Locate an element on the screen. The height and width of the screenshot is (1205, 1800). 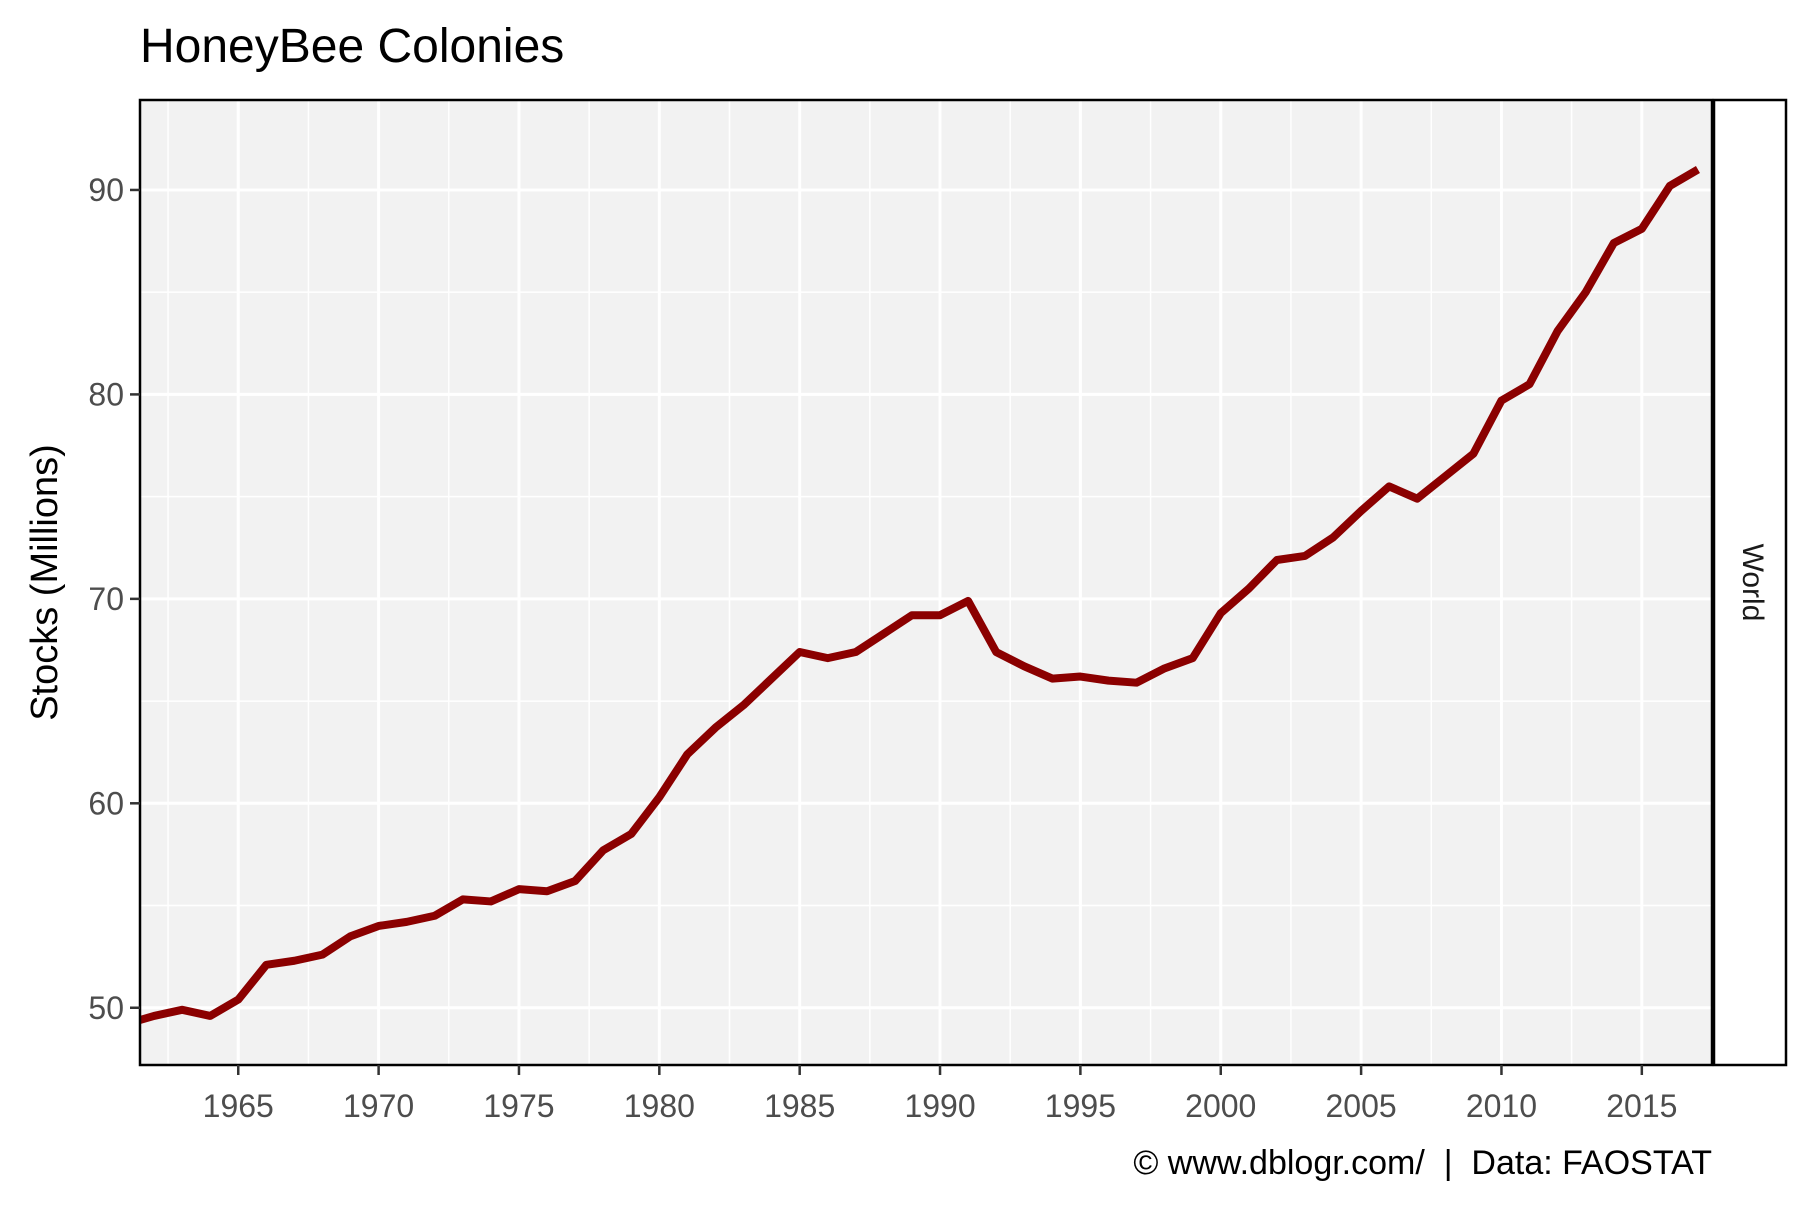
x-tick-label: 2015 is located at coordinates (1641, 1106).